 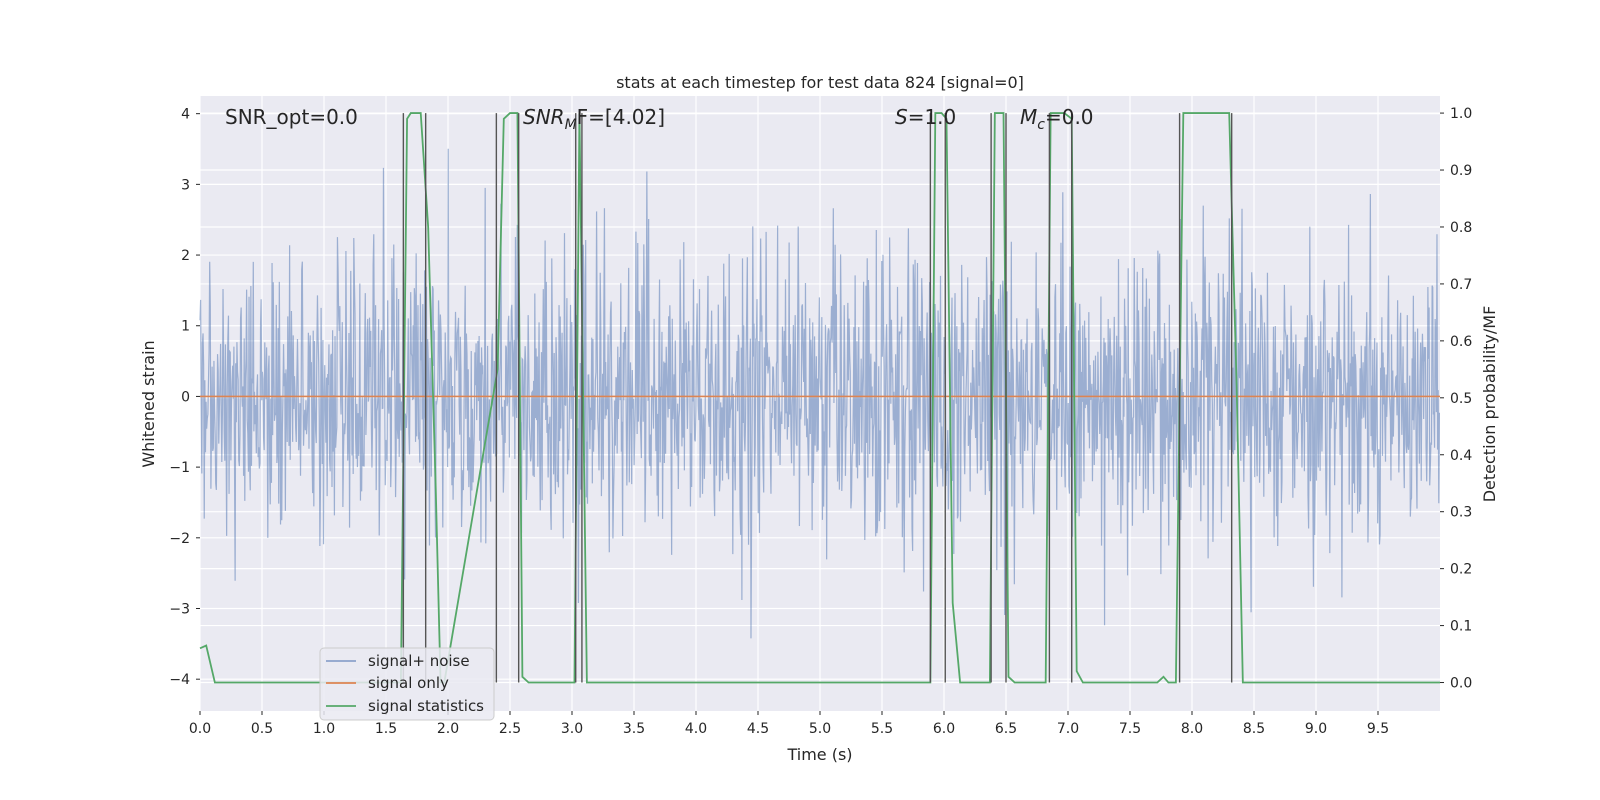 What do you see at coordinates (634, 729) in the screenshot?
I see `x-tick-label: 3.5` at bounding box center [634, 729].